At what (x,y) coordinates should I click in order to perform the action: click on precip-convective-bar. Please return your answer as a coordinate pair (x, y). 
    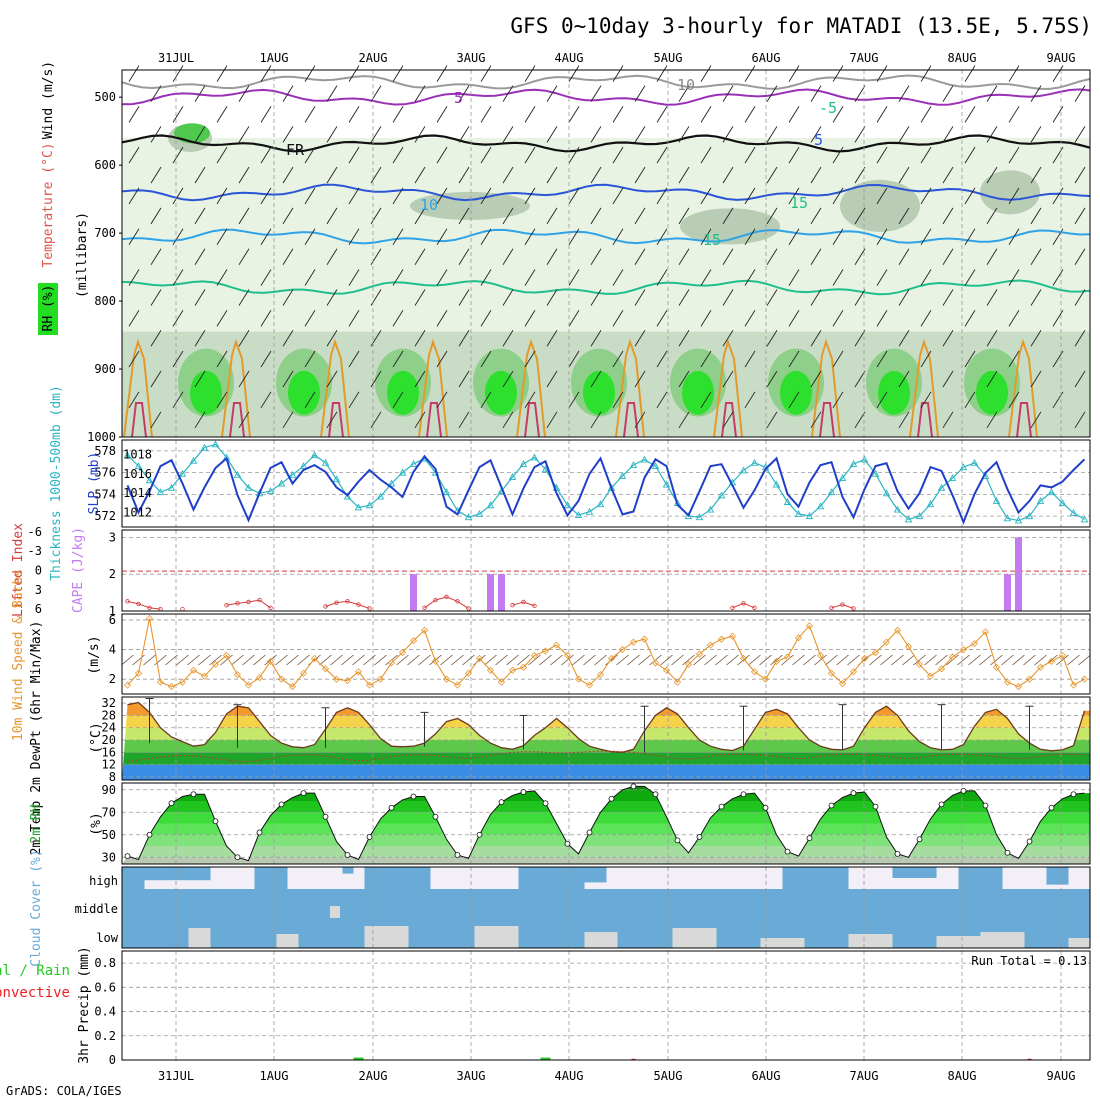
    Looking at the image, I should click on (1029, 1059).